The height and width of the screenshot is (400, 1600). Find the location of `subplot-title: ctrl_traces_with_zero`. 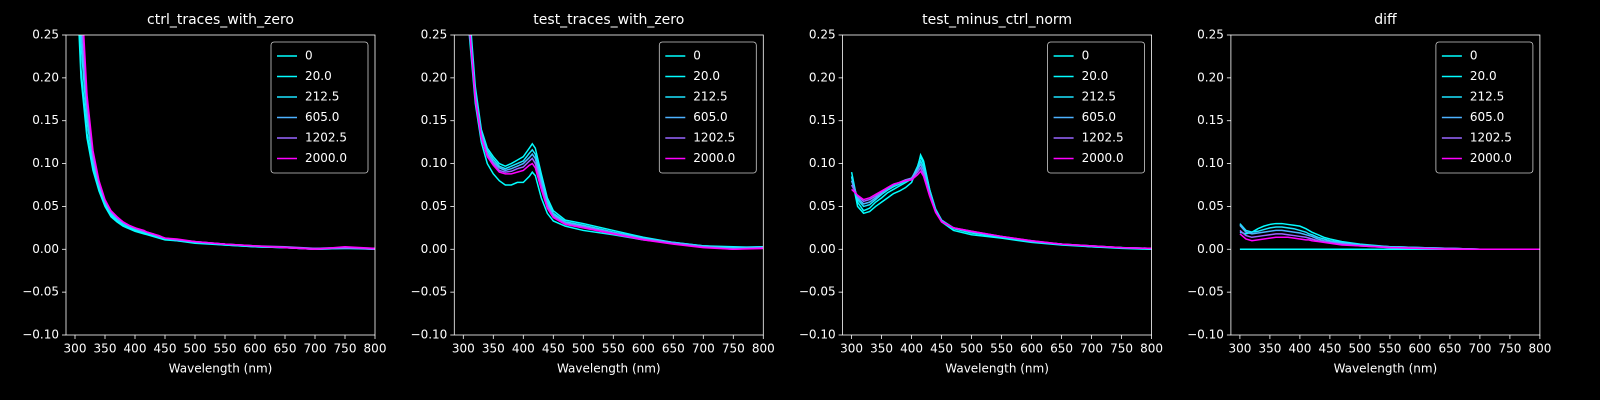

subplot-title: ctrl_traces_with_zero is located at coordinates (220, 20).